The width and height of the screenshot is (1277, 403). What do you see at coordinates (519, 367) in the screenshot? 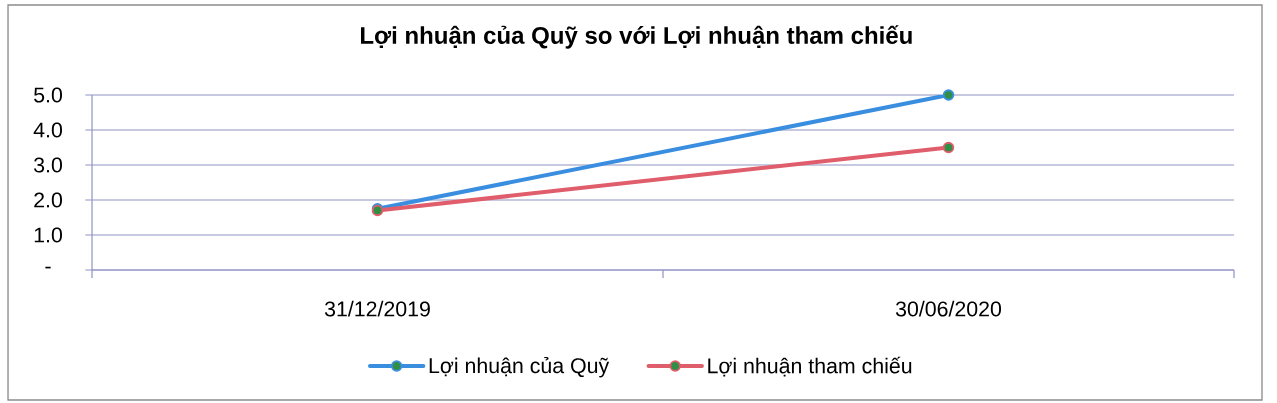
I see `legend-label: Lợi nhuận của Quỹ` at bounding box center [519, 367].